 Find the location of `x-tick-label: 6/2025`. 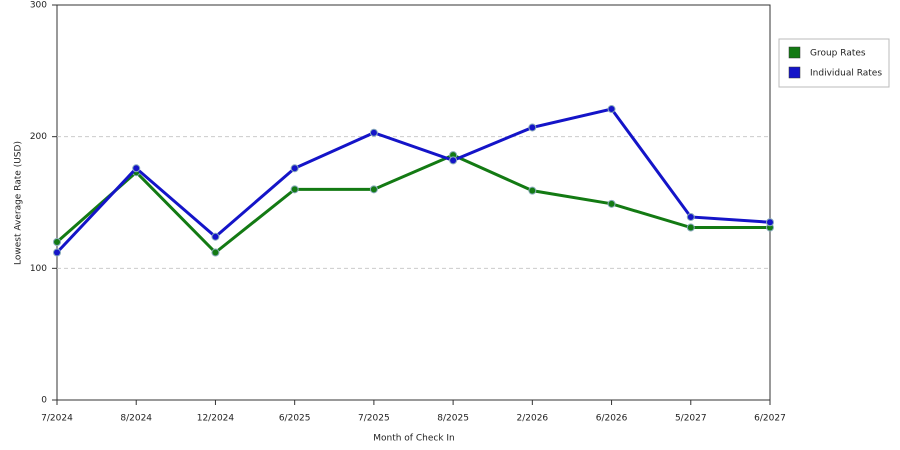

x-tick-label: 6/2025 is located at coordinates (295, 419).